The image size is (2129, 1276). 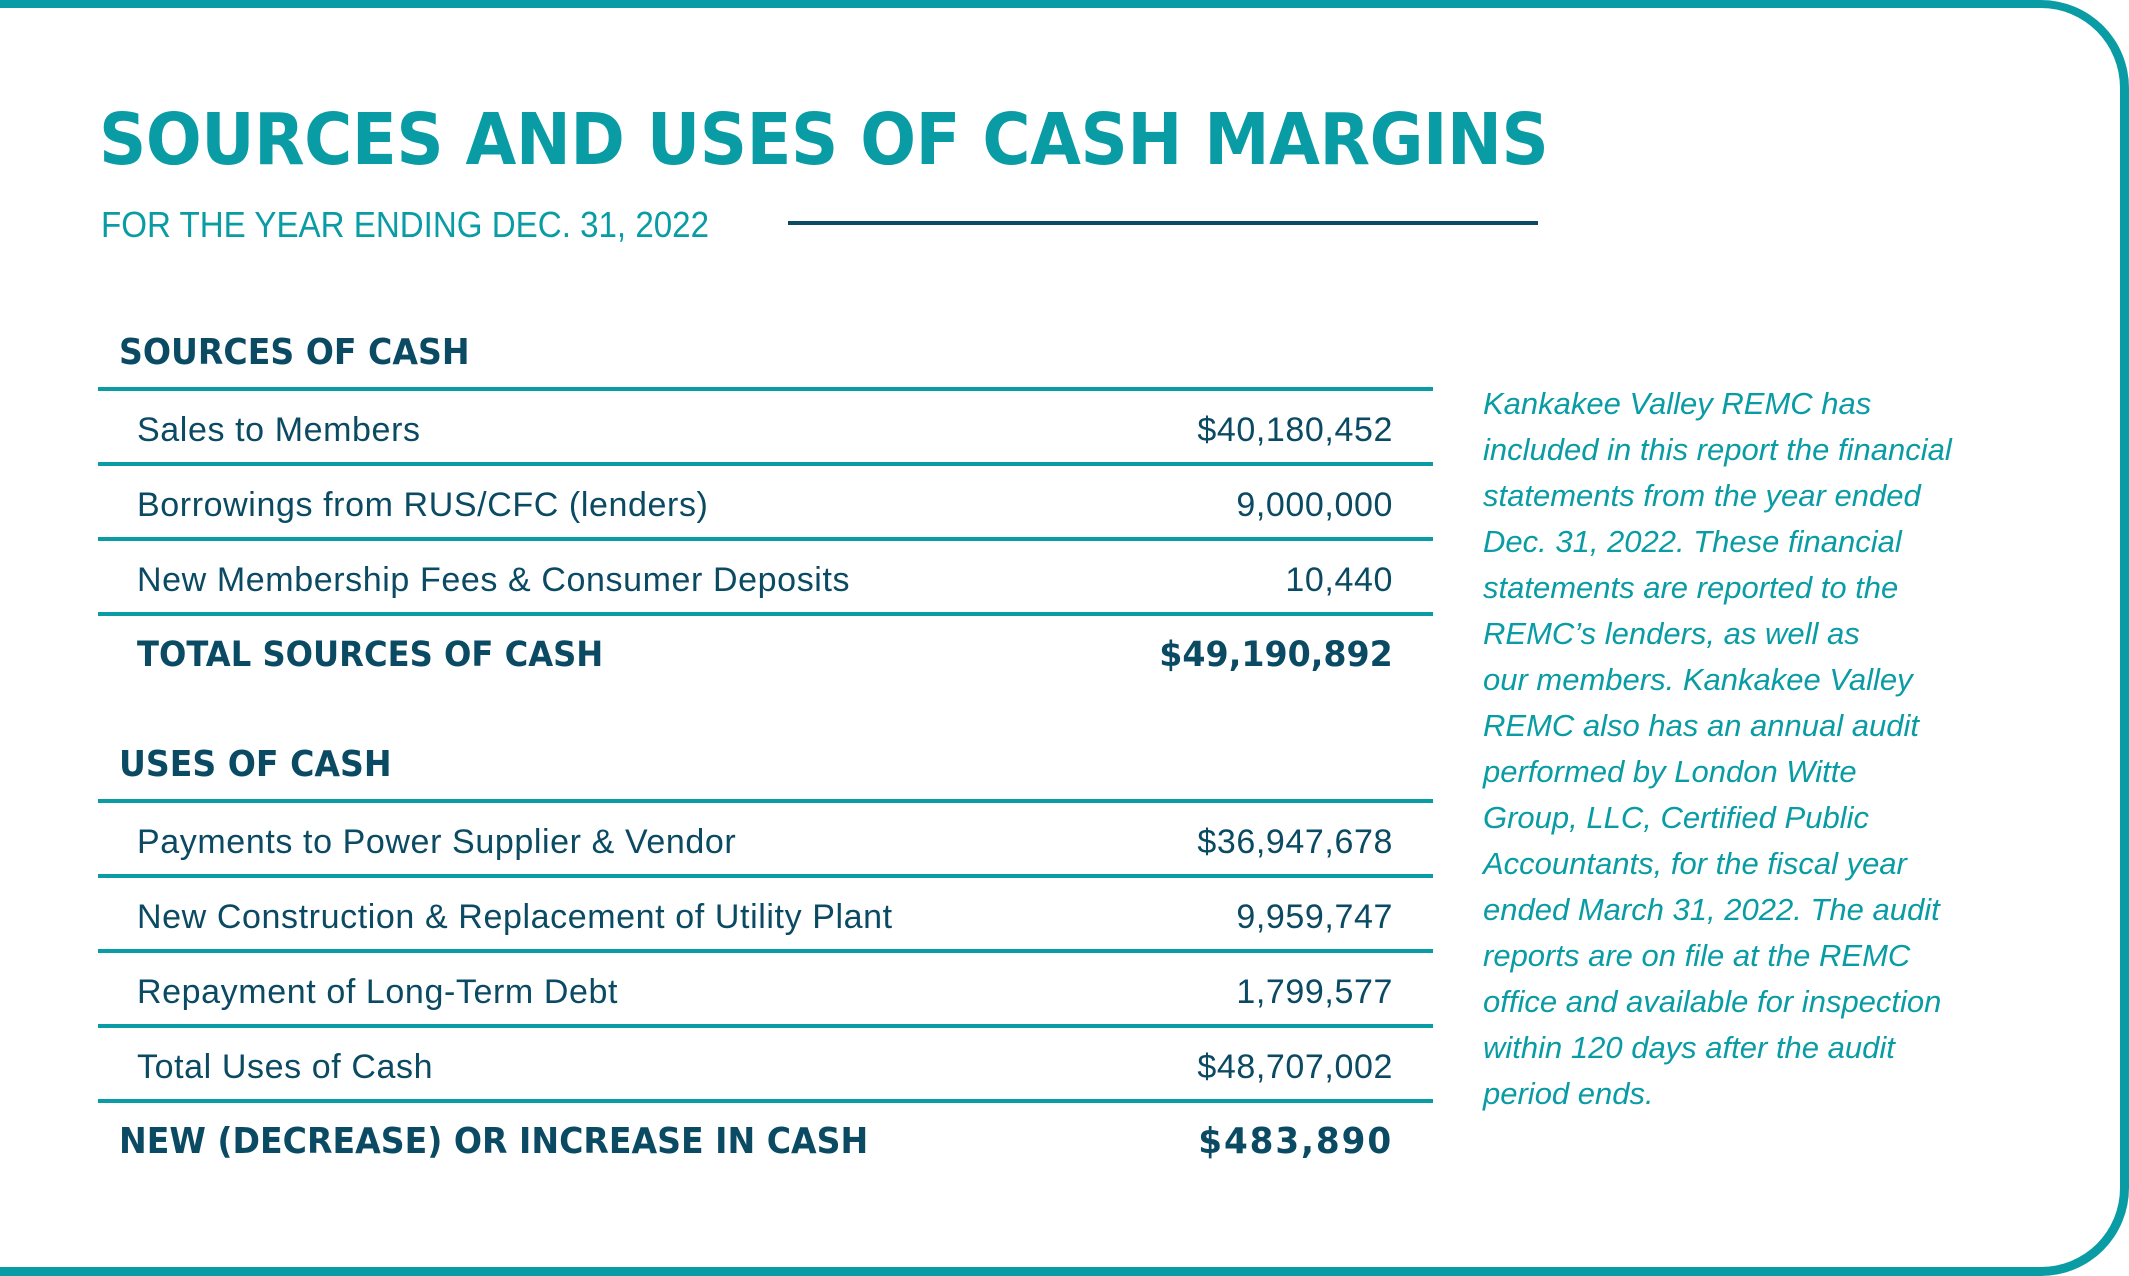 What do you see at coordinates (493, 580) in the screenshot?
I see `row-label: New Membership Fees & Consumer Deposits` at bounding box center [493, 580].